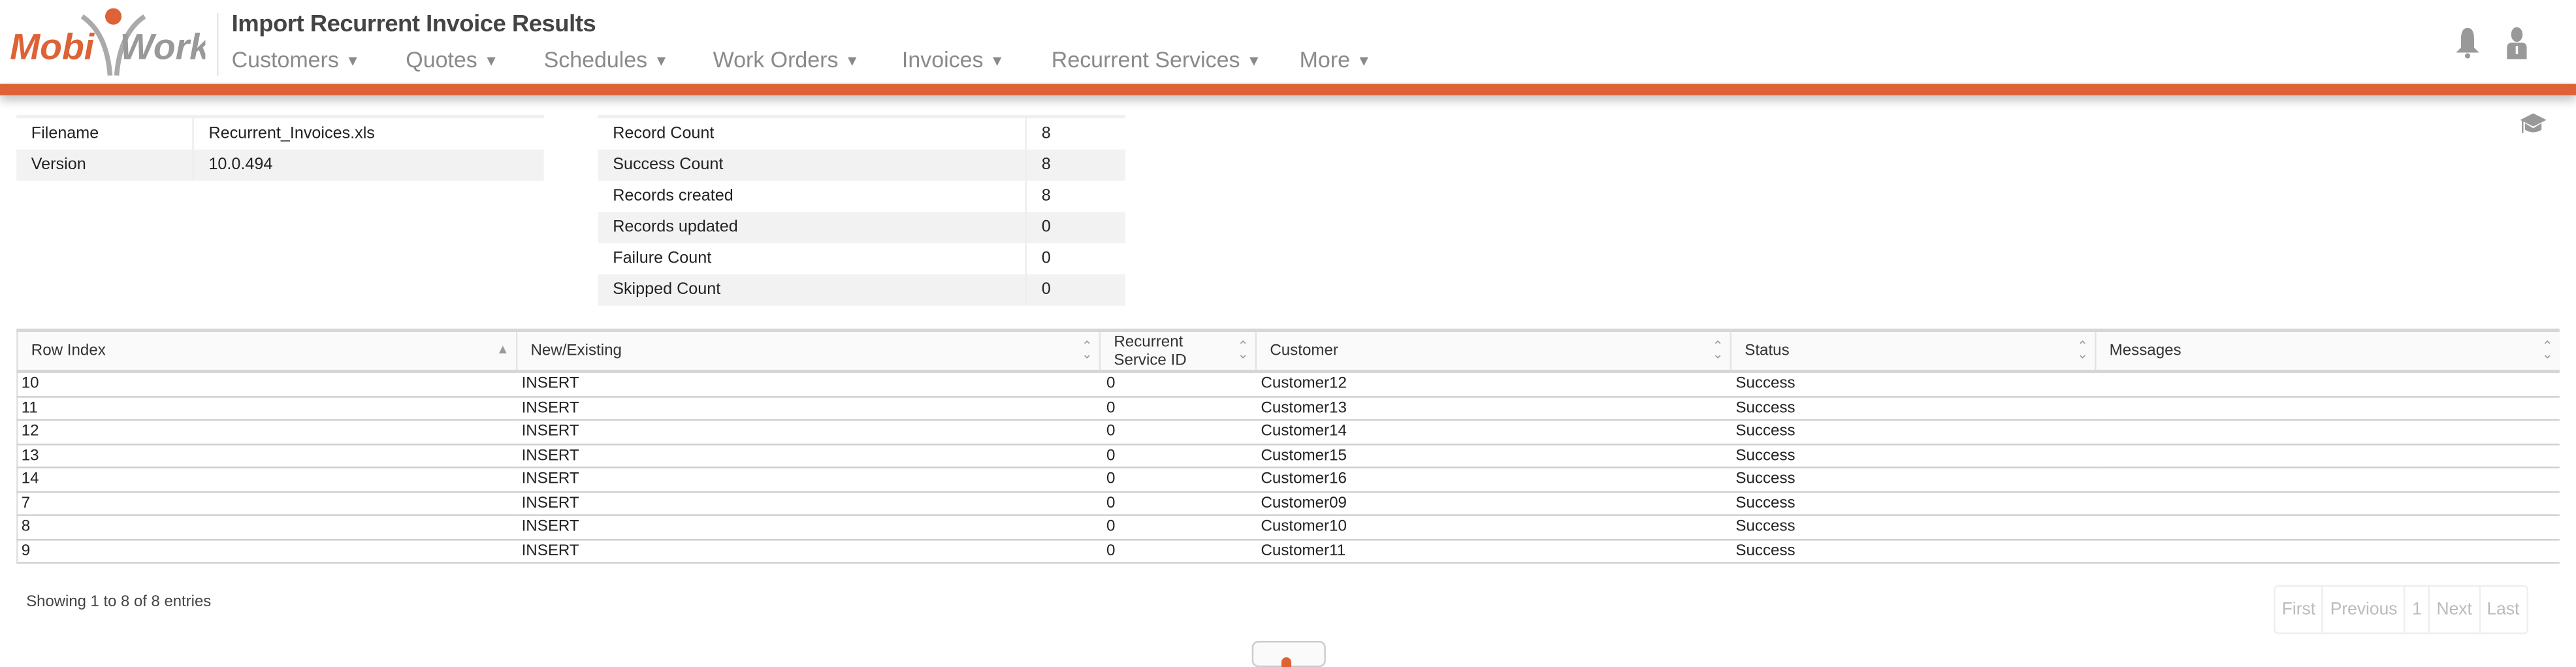 Image resolution: width=2576 pixels, height=667 pixels. Describe the element at coordinates (110, 39) in the screenshot. I see `logo: Mobi Work` at that location.